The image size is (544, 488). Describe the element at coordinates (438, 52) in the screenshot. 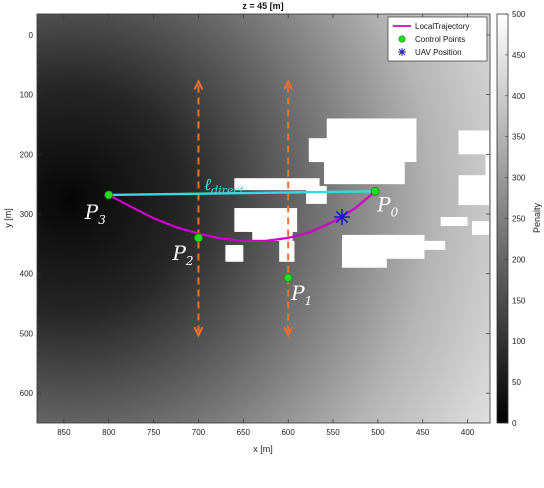

I see `legend-uav-label: UAV Position` at that location.